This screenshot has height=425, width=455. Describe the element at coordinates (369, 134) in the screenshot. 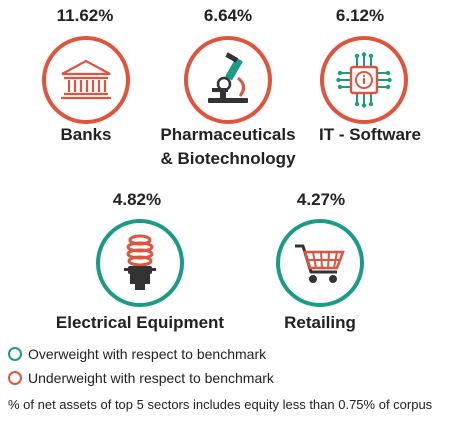

I see `it-label: IT - Software` at that location.